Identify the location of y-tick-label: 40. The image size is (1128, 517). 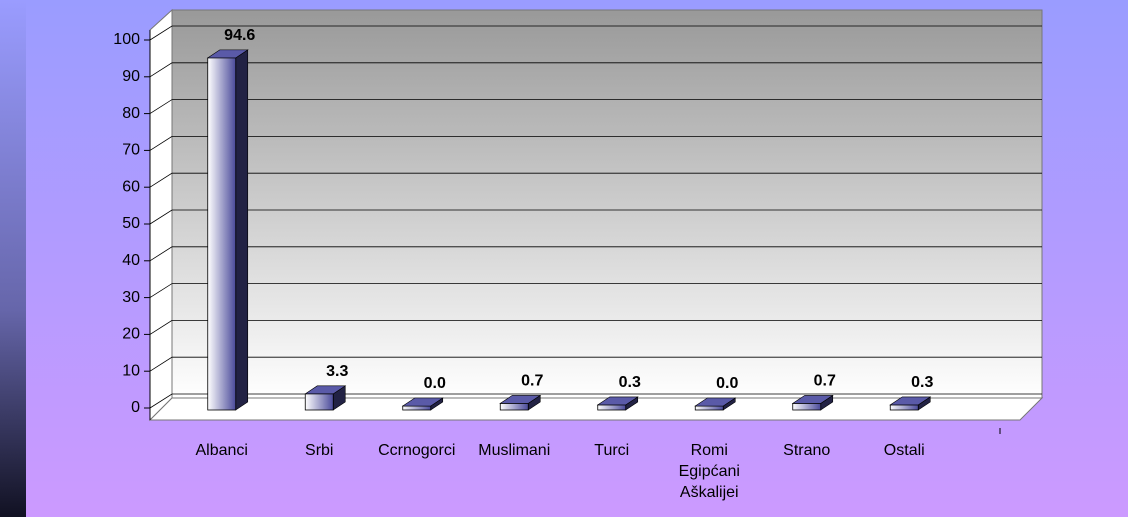
(131, 260).